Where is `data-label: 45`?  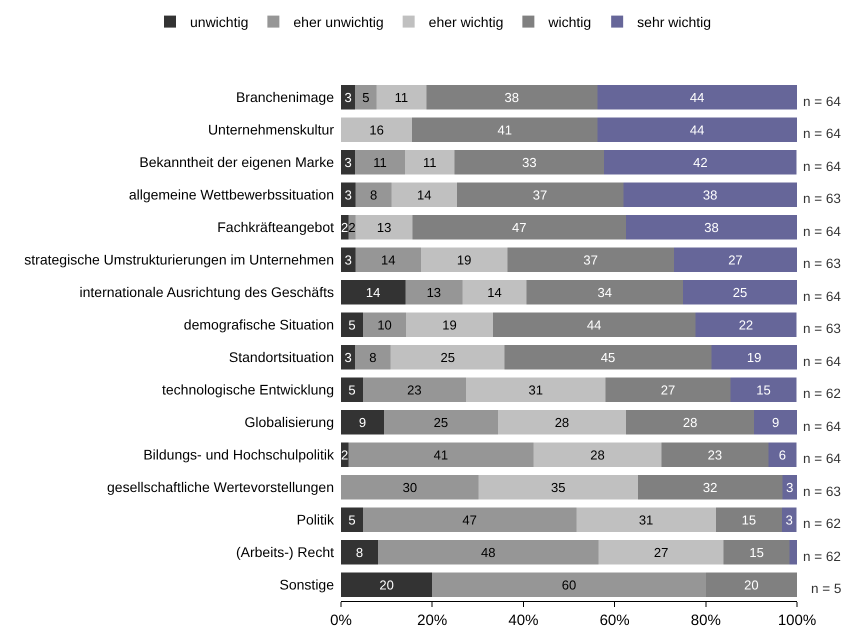 data-label: 45 is located at coordinates (608, 357).